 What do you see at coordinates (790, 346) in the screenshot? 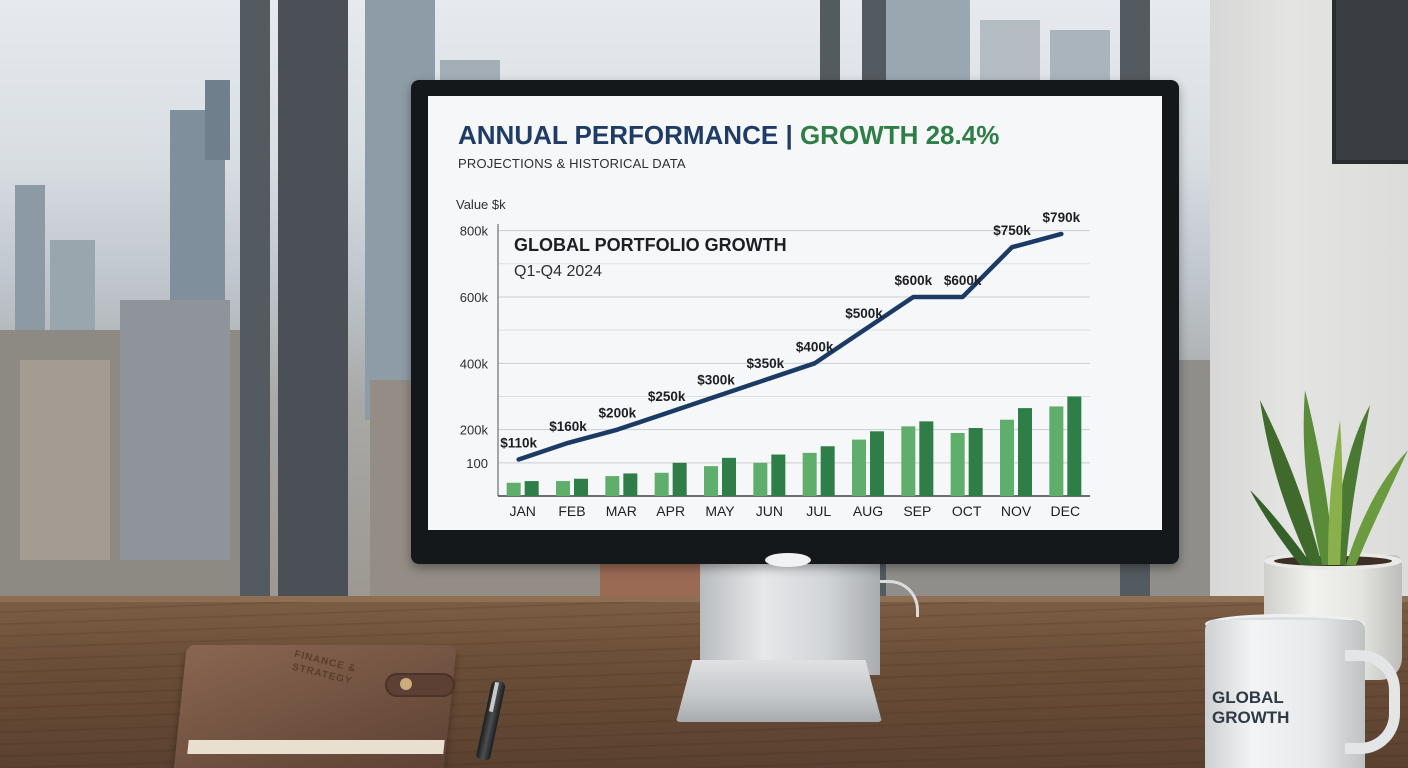
I see `series-line` at bounding box center [790, 346].